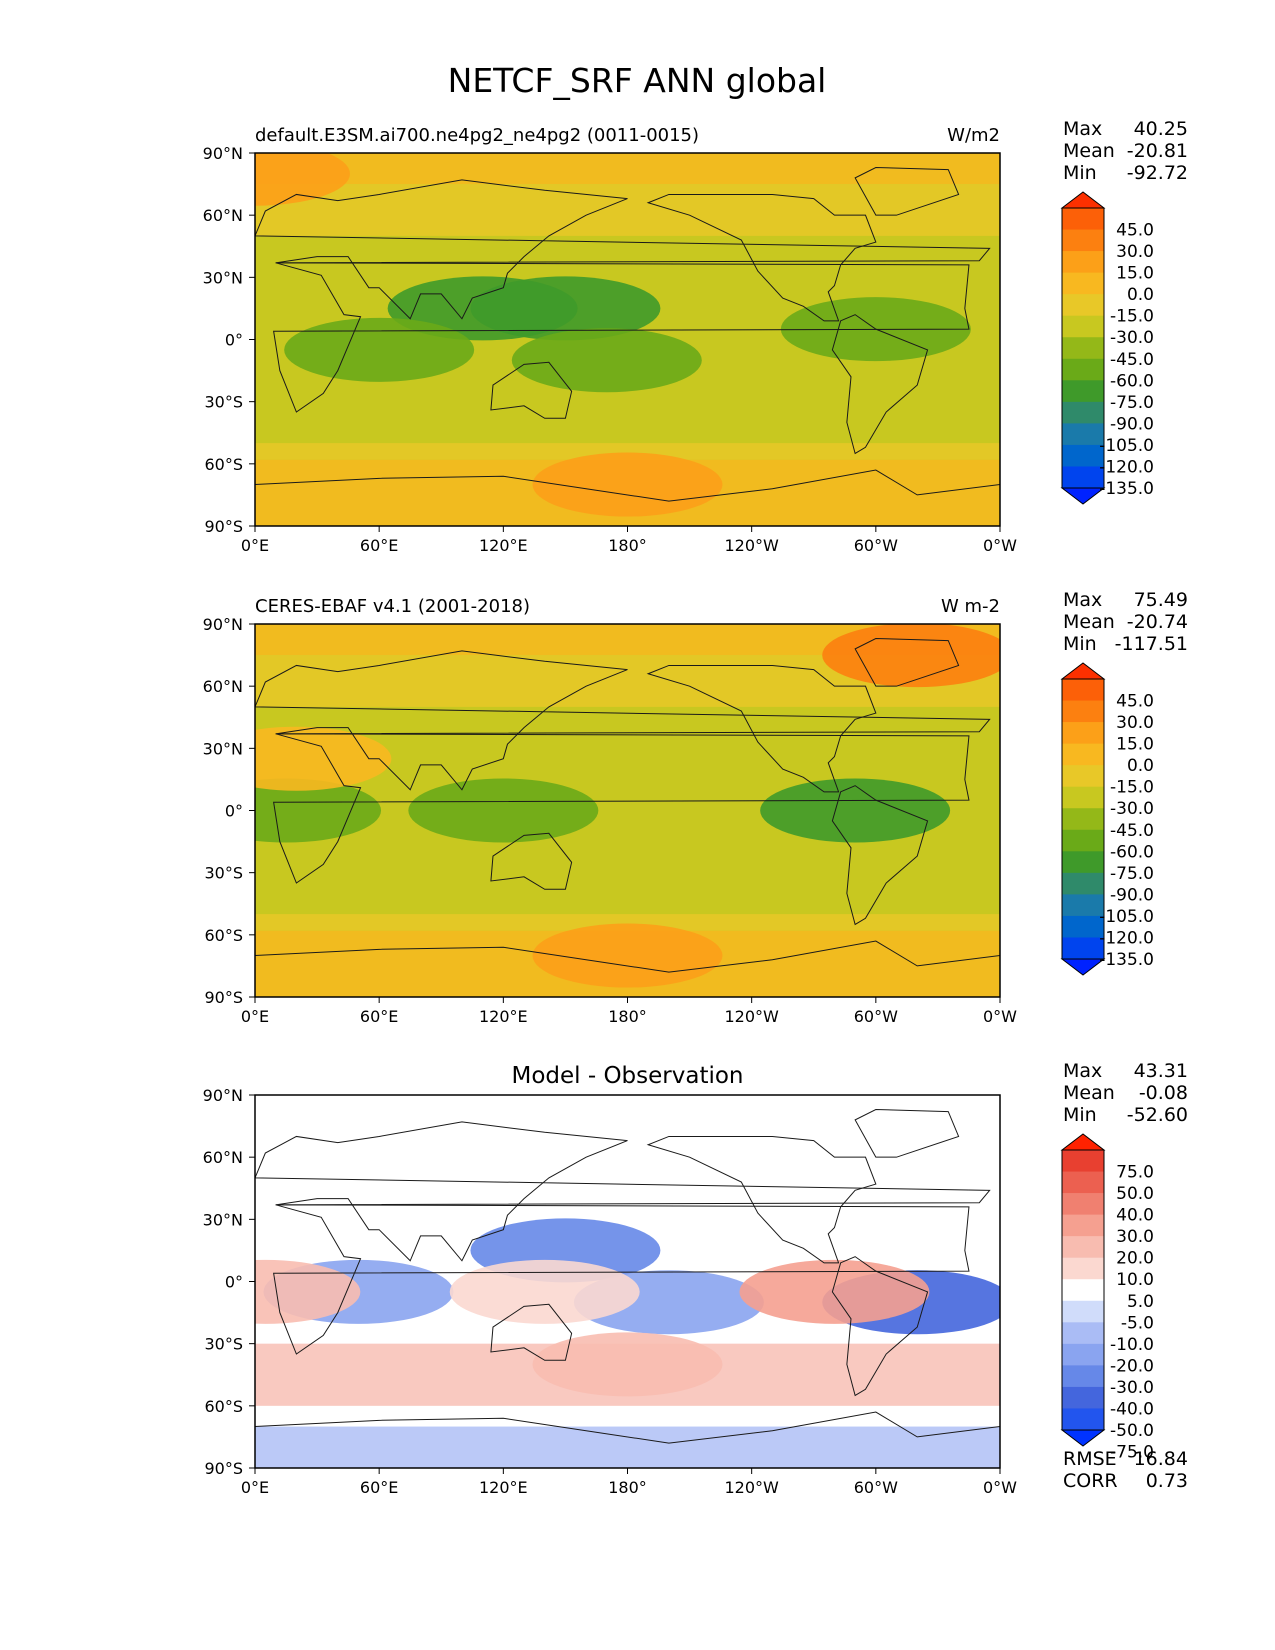 The image size is (1275, 1650). Describe the element at coordinates (1126, 446) in the screenshot. I see `colorbar-label: -105.0` at that location.